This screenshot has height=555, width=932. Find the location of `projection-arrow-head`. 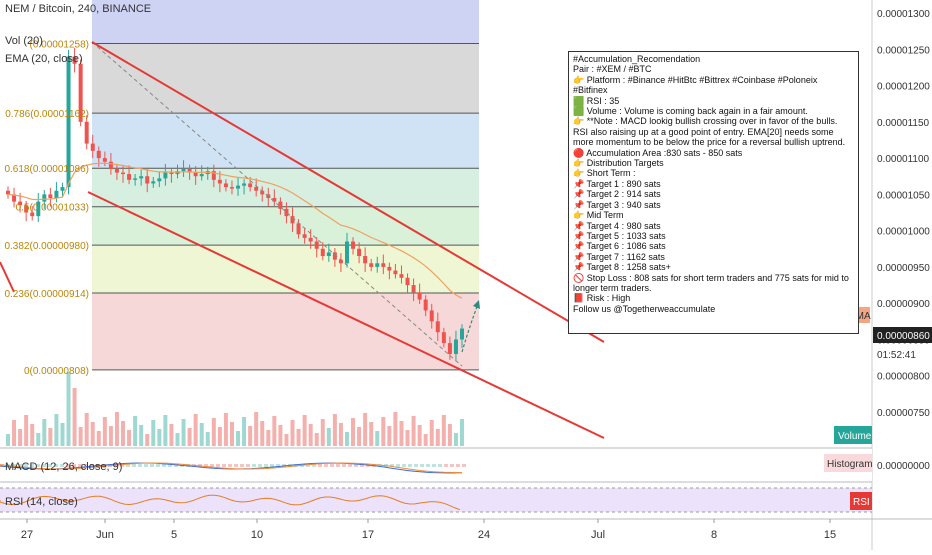

projection-arrow-head is located at coordinates (476, 304).